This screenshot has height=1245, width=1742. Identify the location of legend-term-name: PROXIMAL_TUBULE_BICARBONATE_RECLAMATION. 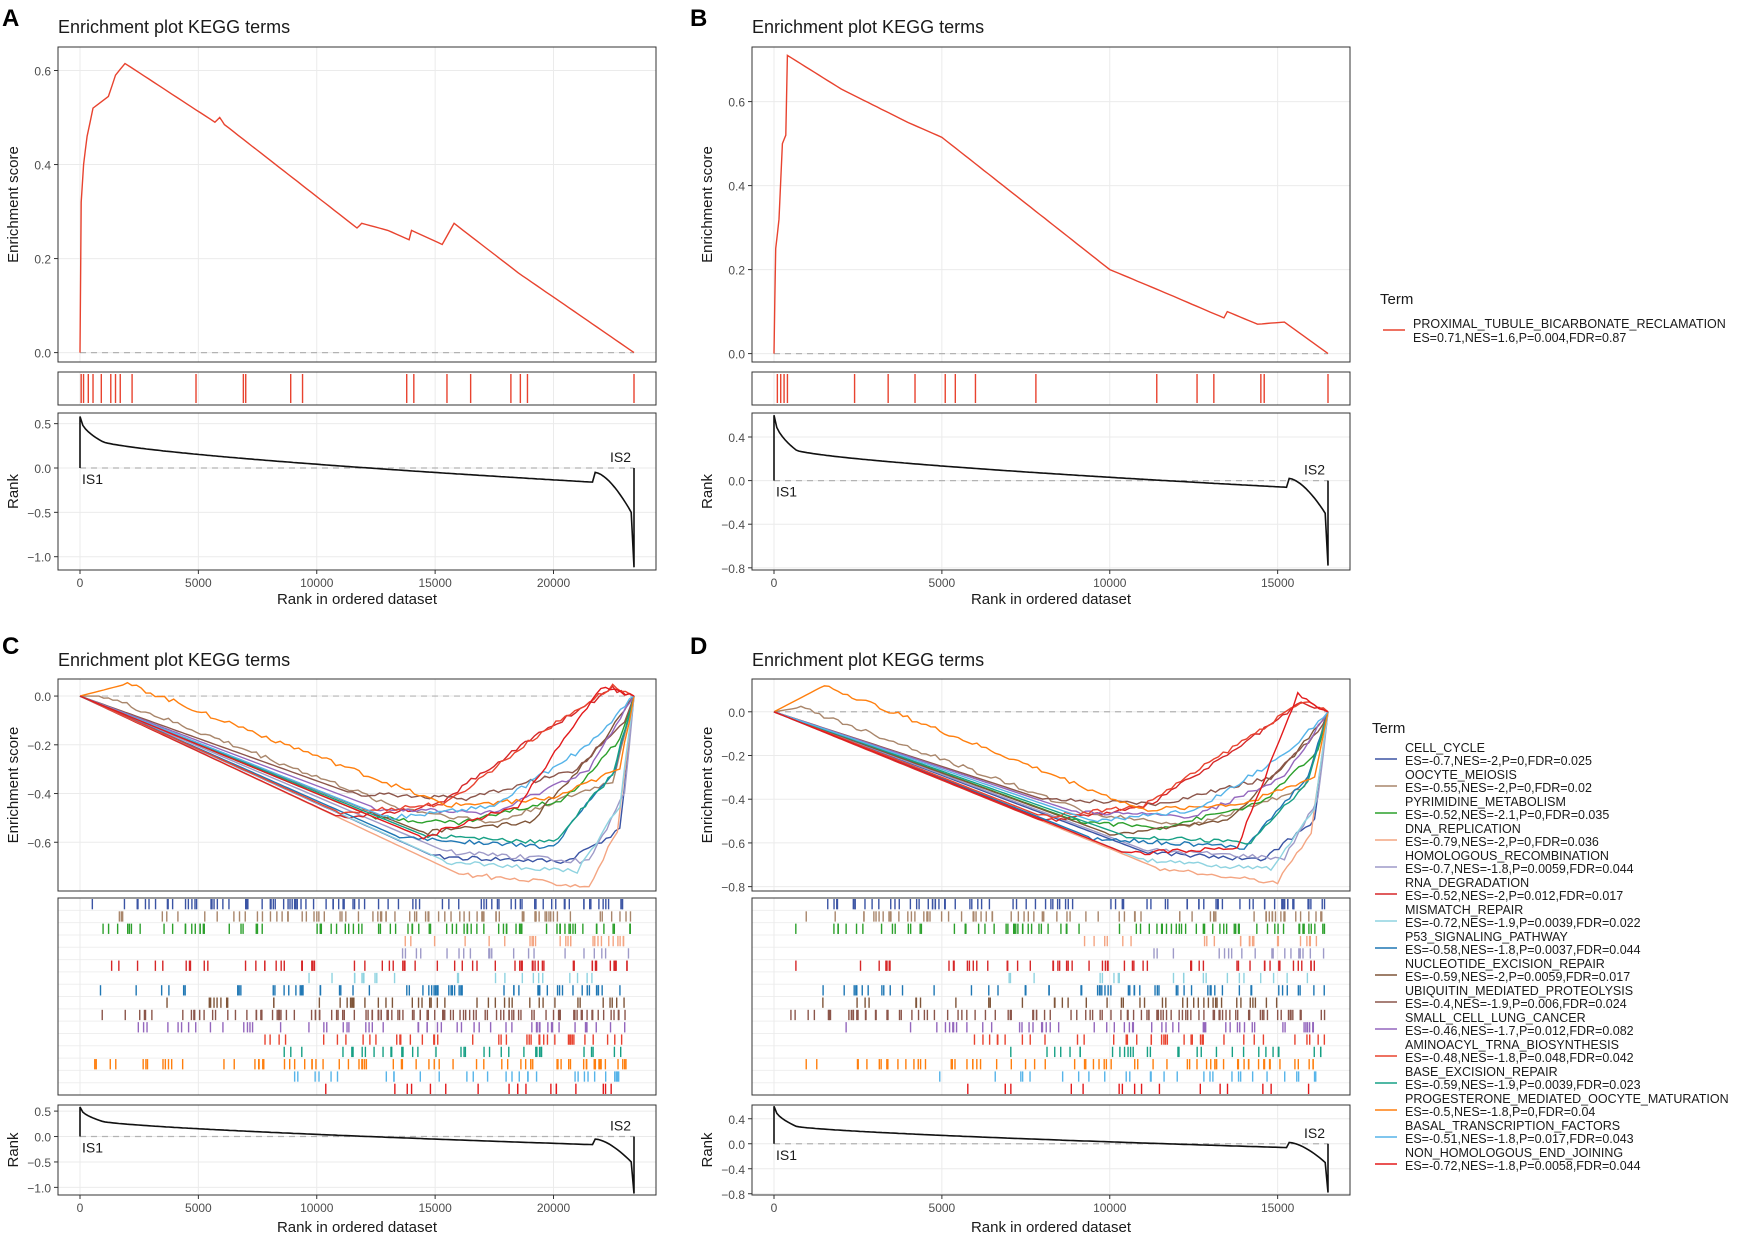
(1569, 324).